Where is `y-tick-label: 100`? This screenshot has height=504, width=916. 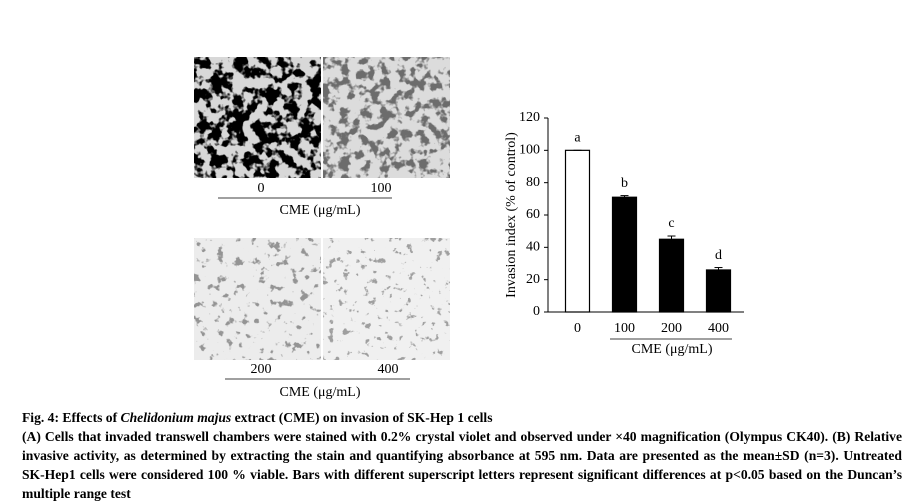
y-tick-label: 100 is located at coordinates (529, 150).